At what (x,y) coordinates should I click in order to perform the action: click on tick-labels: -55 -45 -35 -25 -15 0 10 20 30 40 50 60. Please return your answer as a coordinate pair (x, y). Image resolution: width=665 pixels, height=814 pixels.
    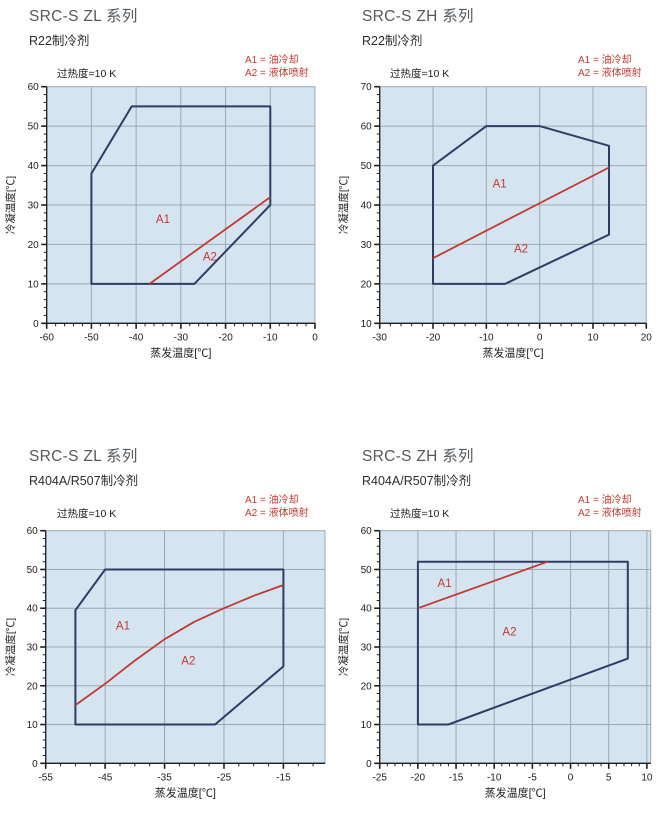
    Looking at the image, I should click on (159, 654).